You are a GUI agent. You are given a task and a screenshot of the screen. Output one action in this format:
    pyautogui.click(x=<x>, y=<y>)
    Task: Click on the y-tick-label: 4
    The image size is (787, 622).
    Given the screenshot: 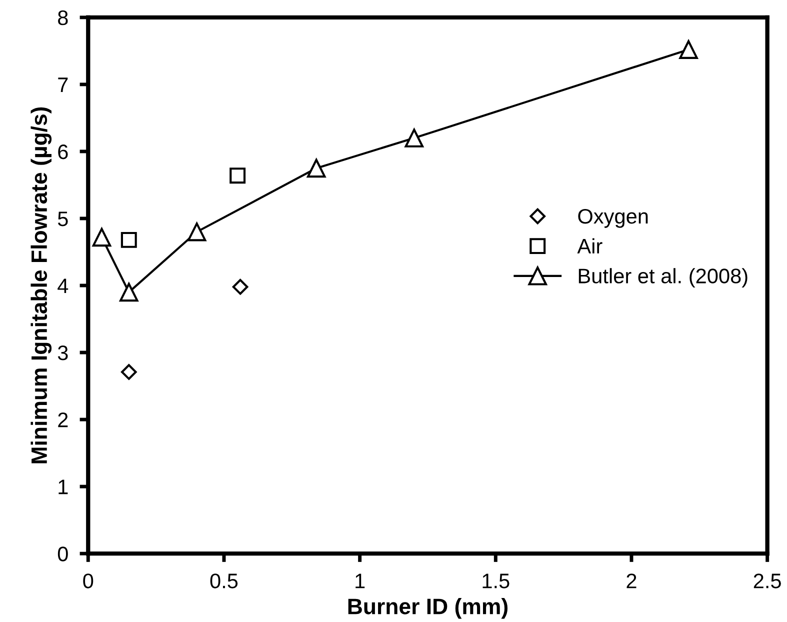 What is the action you would take?
    pyautogui.click(x=63, y=286)
    